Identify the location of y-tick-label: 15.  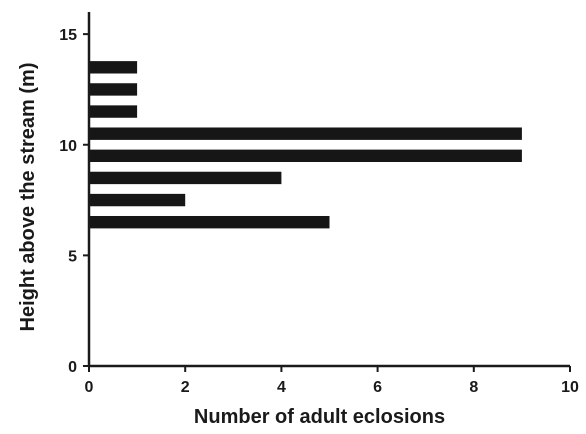
(68, 35).